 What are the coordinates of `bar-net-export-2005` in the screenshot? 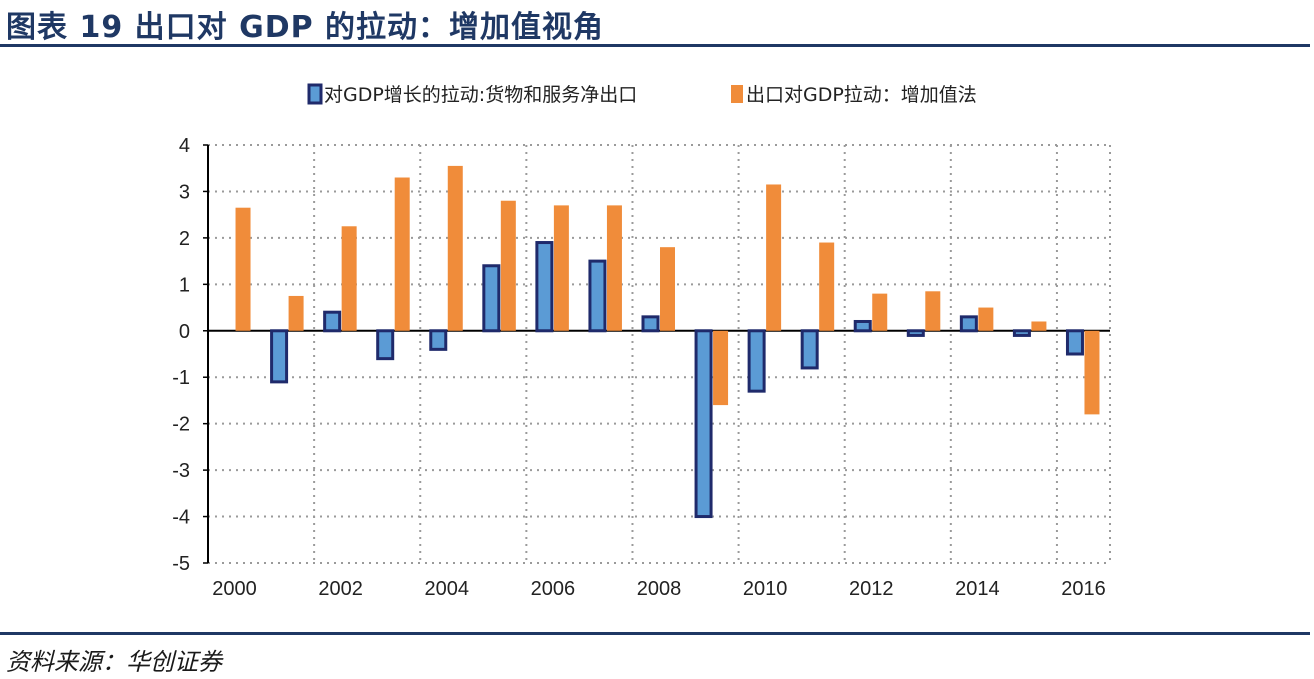 It's located at (491, 298).